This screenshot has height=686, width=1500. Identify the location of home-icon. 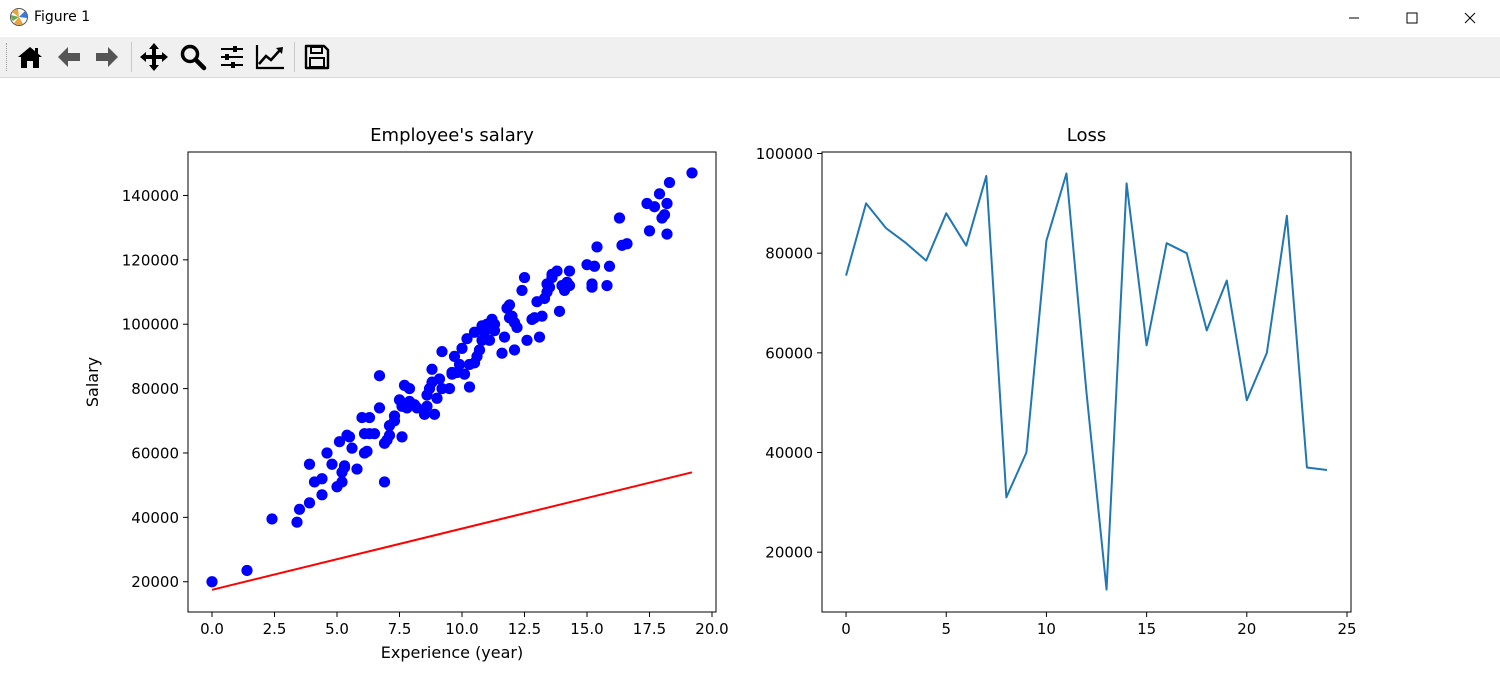
(30, 57).